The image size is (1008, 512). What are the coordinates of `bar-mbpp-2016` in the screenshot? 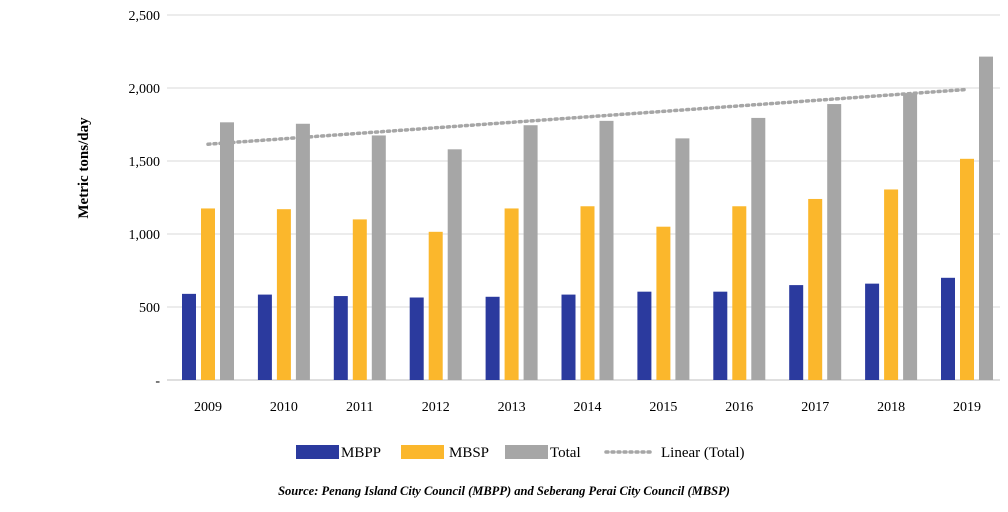 It's located at (720, 335).